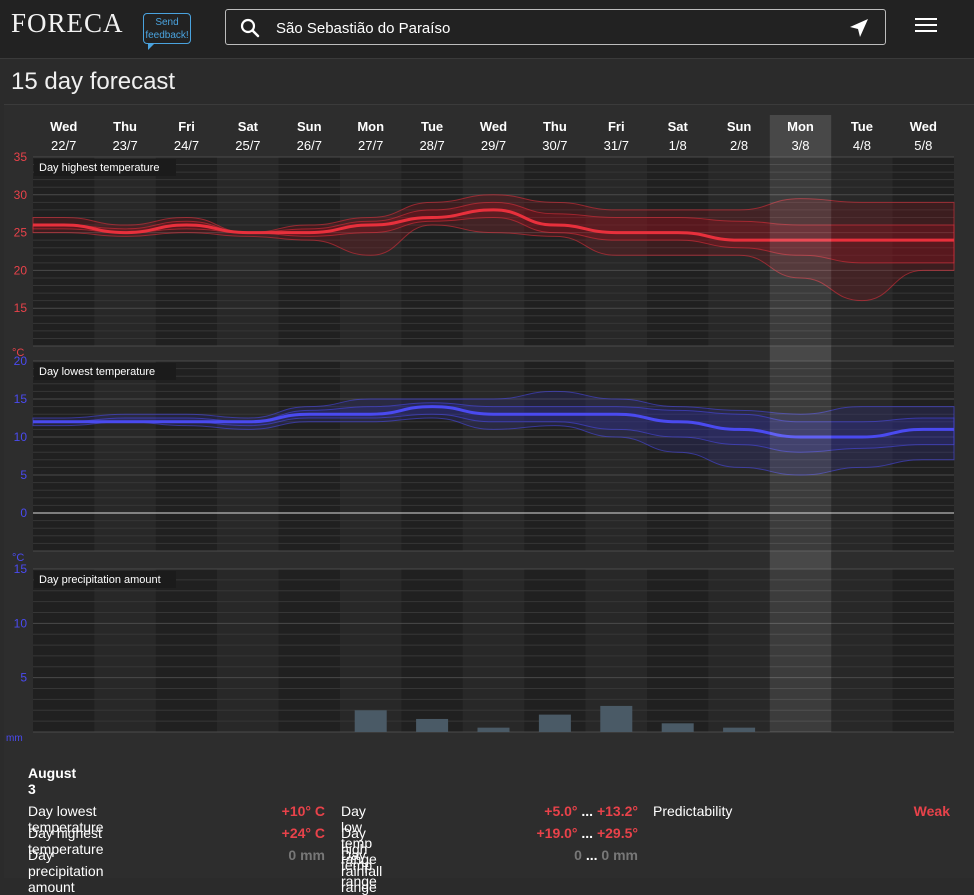 This screenshot has width=974, height=895. I want to click on day-date-label: 29/7, so click(493, 145).